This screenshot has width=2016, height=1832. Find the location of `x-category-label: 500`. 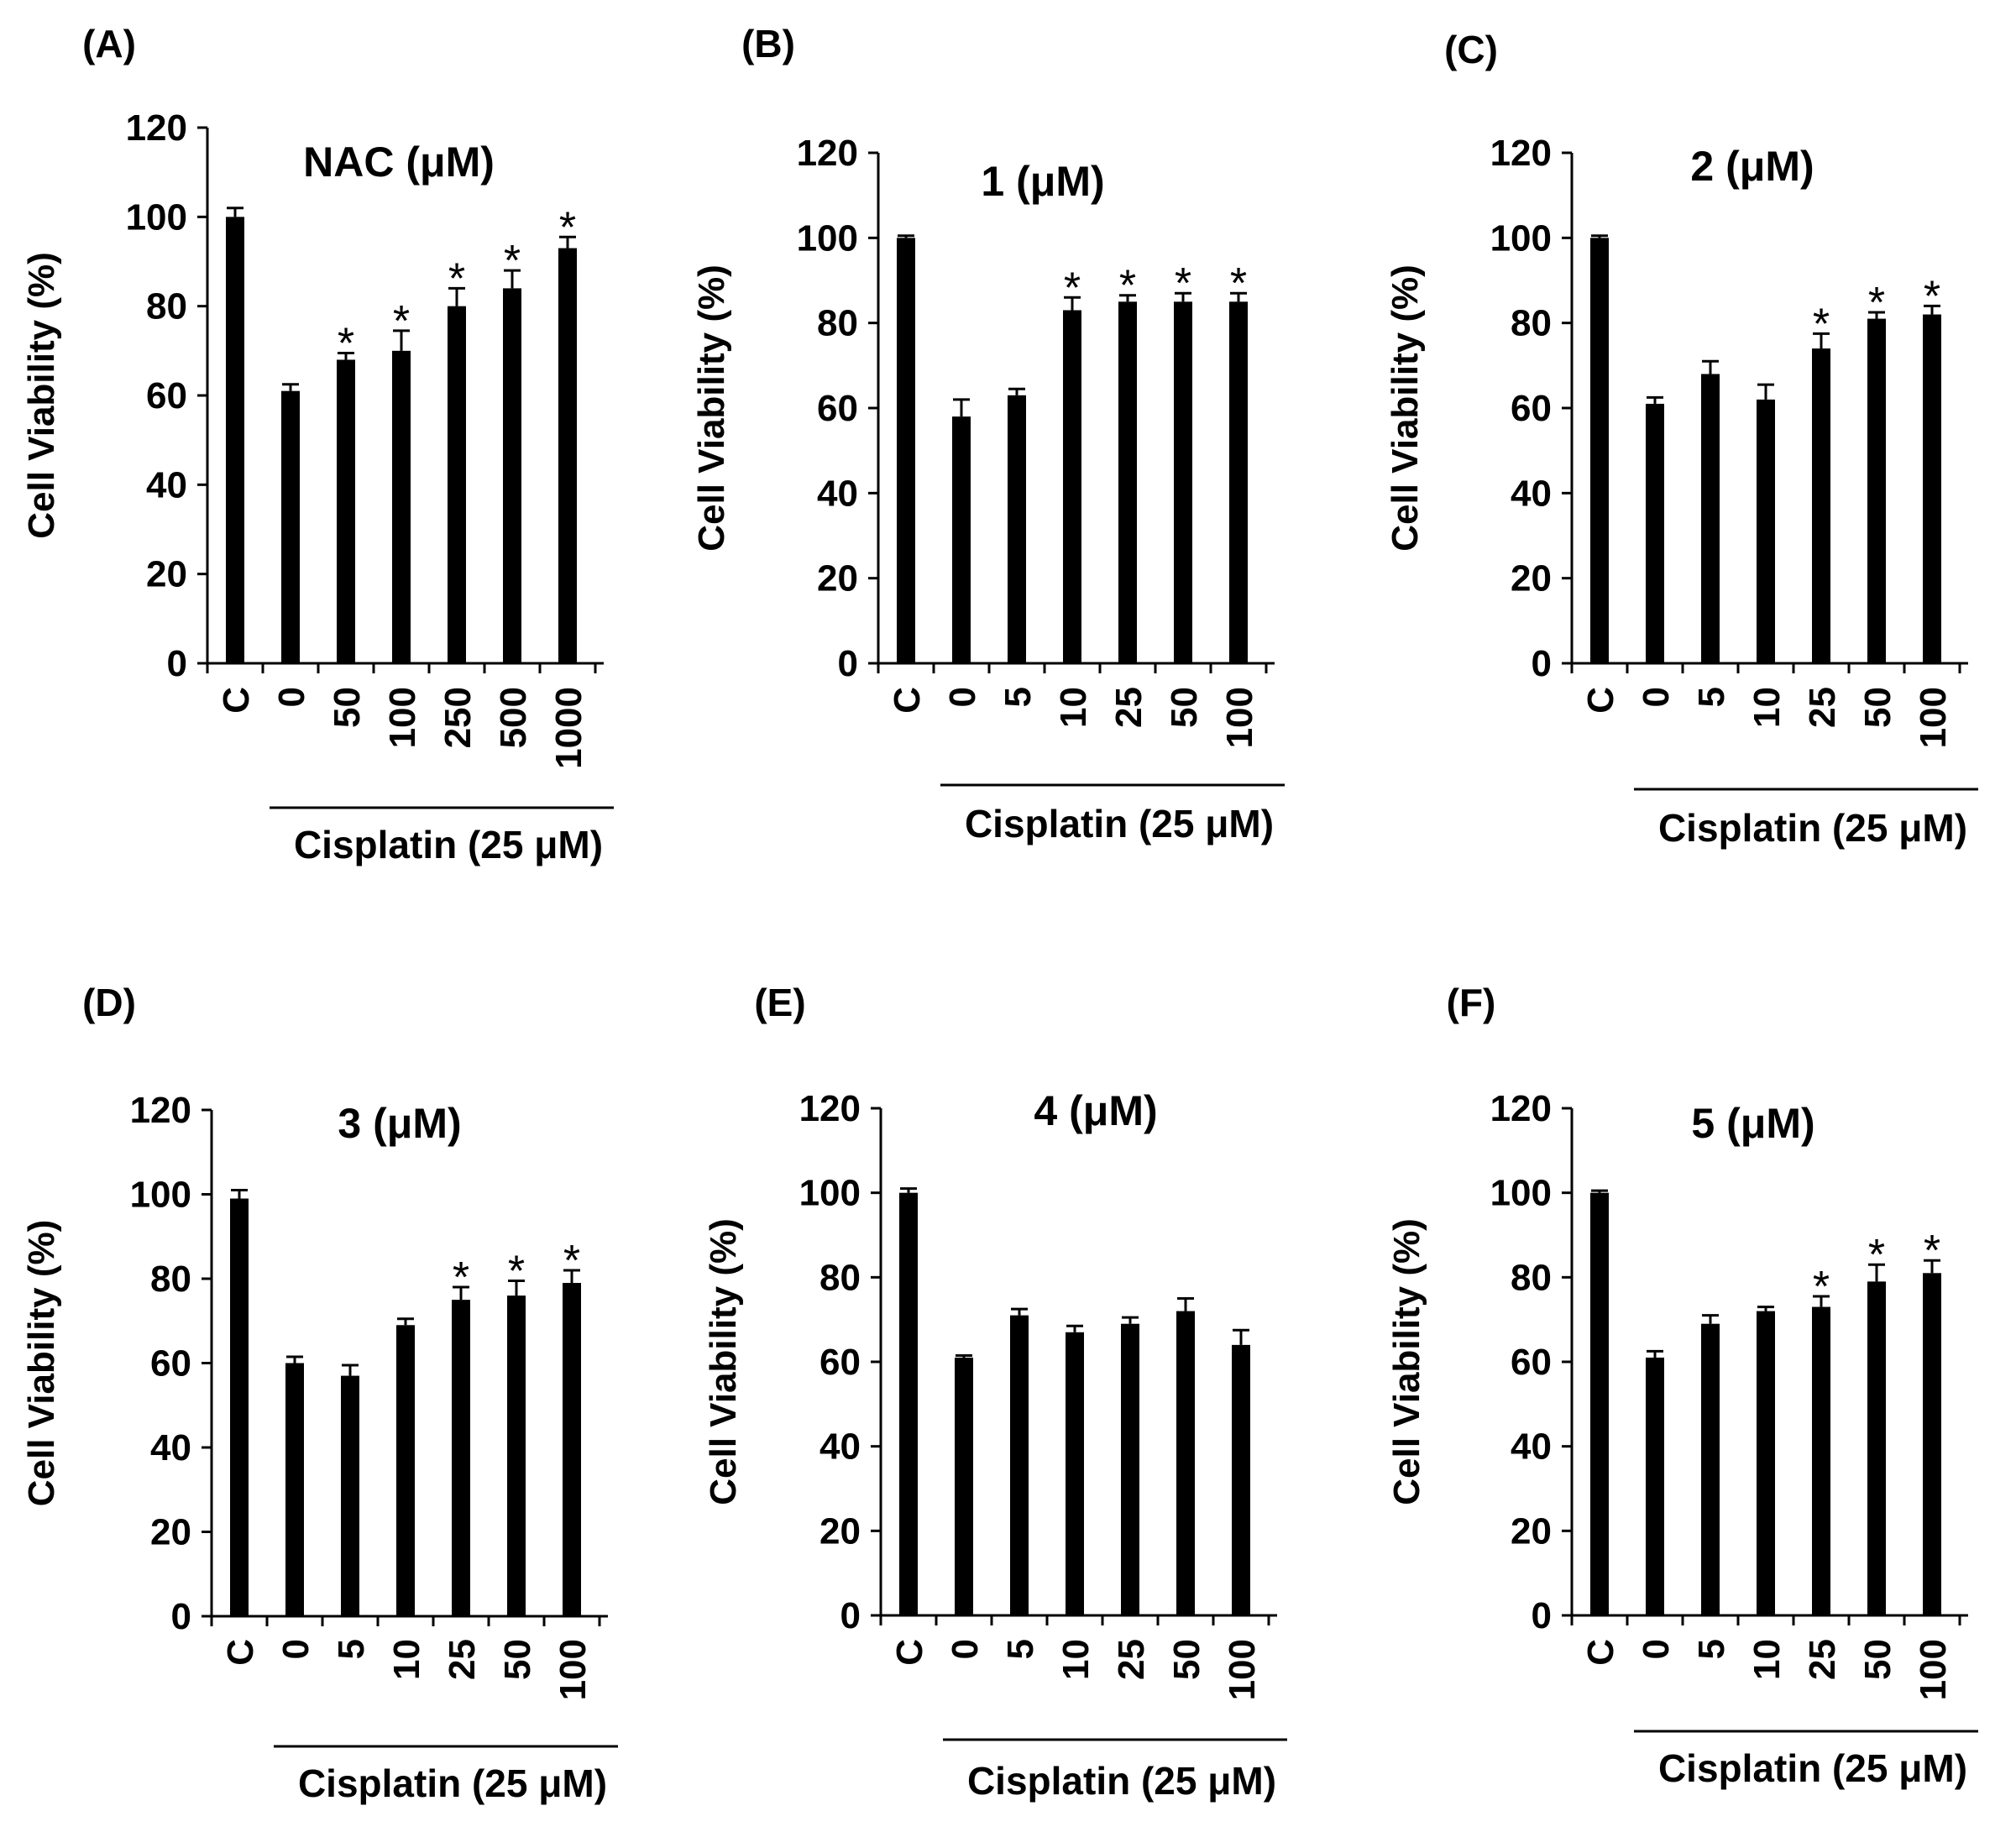

x-category-label: 500 is located at coordinates (514, 718).